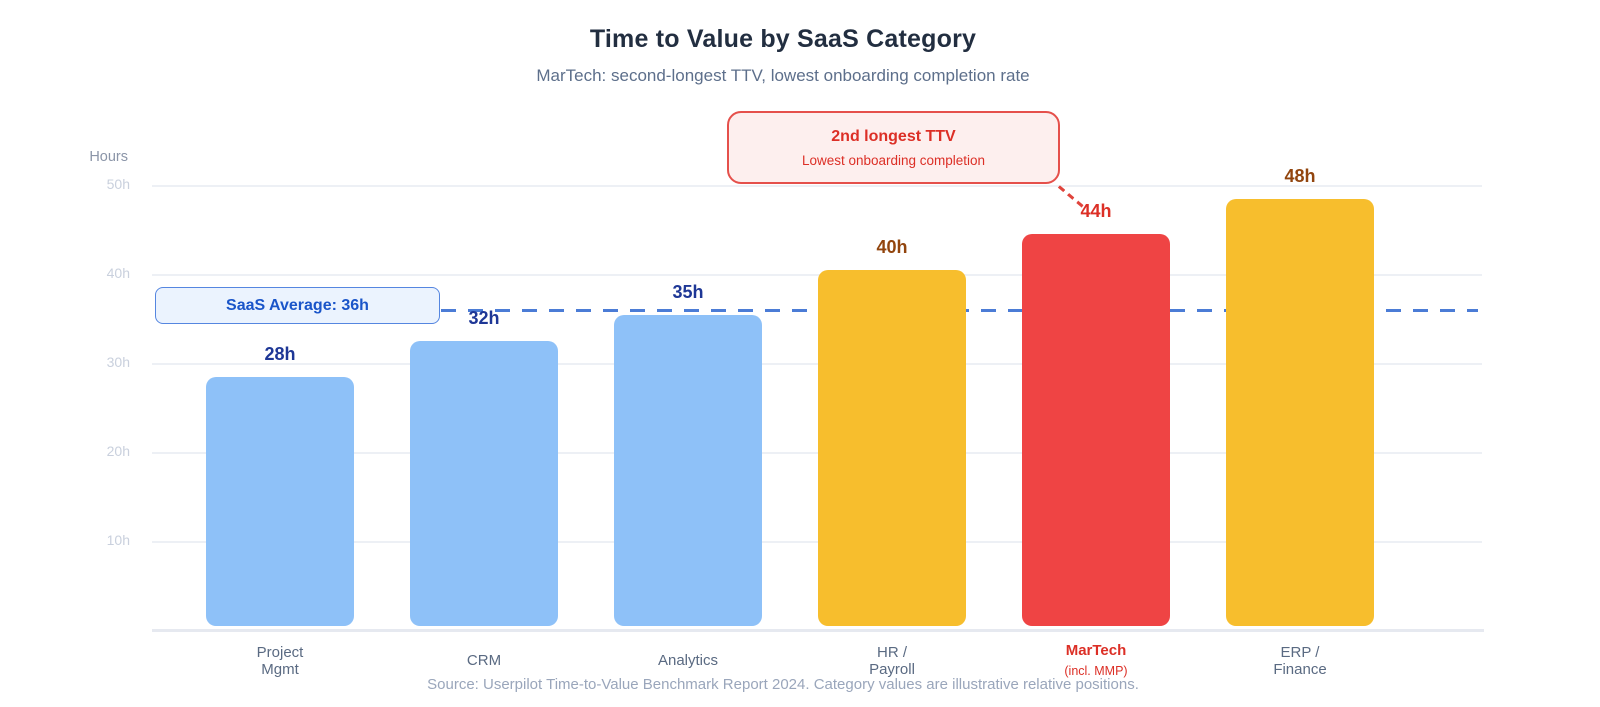  What do you see at coordinates (817, 542) in the screenshot?
I see `gridline-10h` at bounding box center [817, 542].